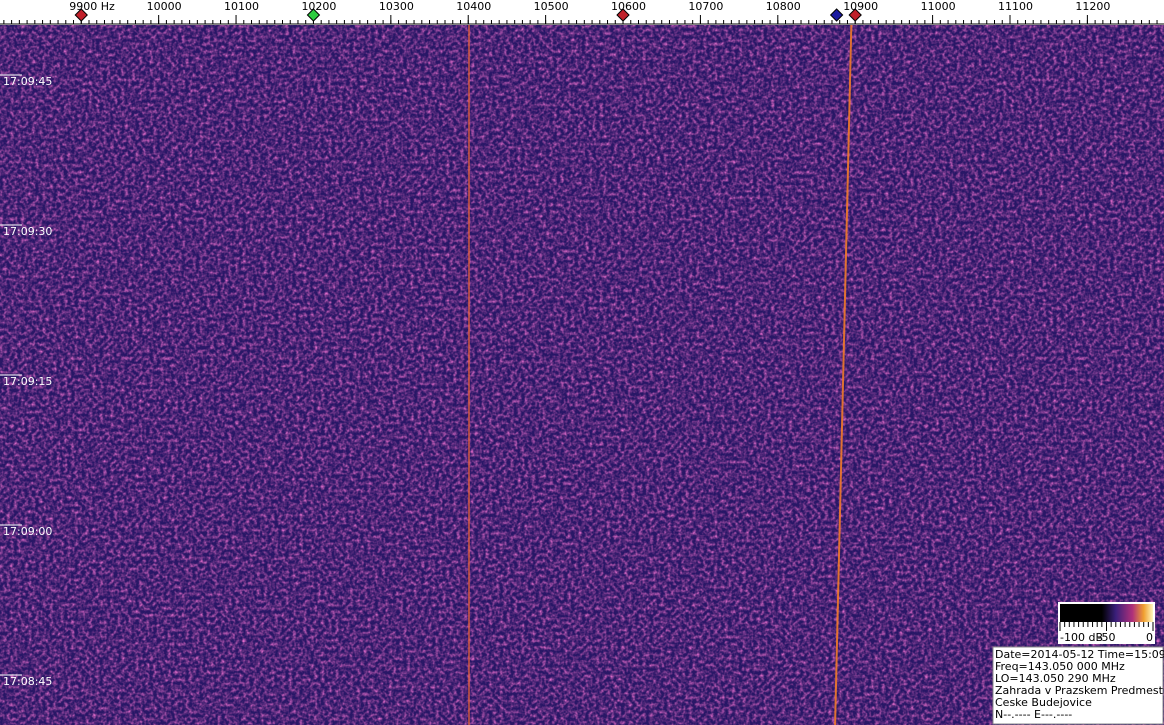 Image resolution: width=1164 pixels, height=725 pixels. What do you see at coordinates (92, 6) in the screenshot?
I see `x-tick-label: 9900 Hz` at bounding box center [92, 6].